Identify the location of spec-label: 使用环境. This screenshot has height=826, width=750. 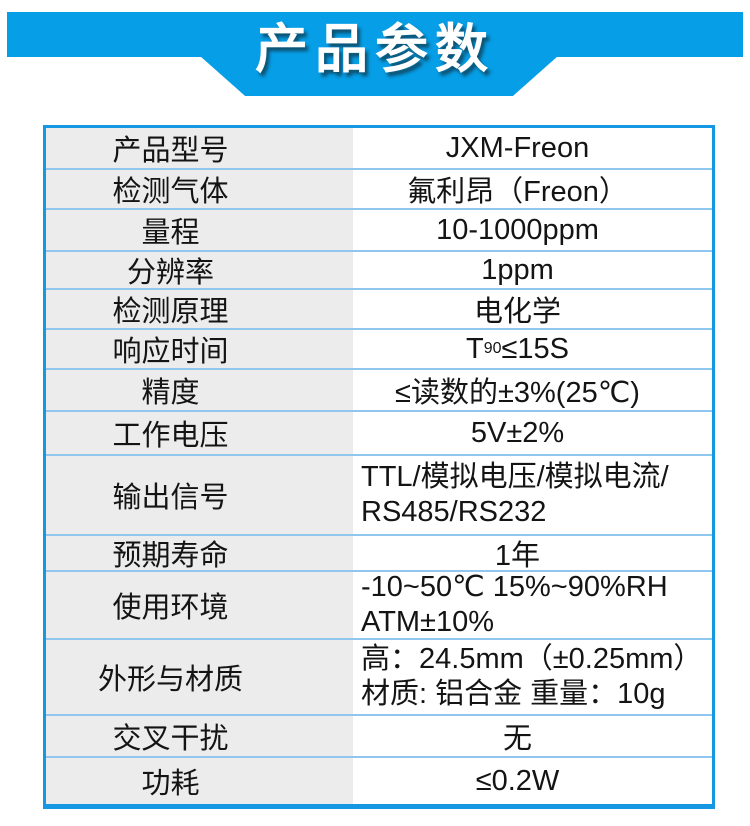
(199, 605).